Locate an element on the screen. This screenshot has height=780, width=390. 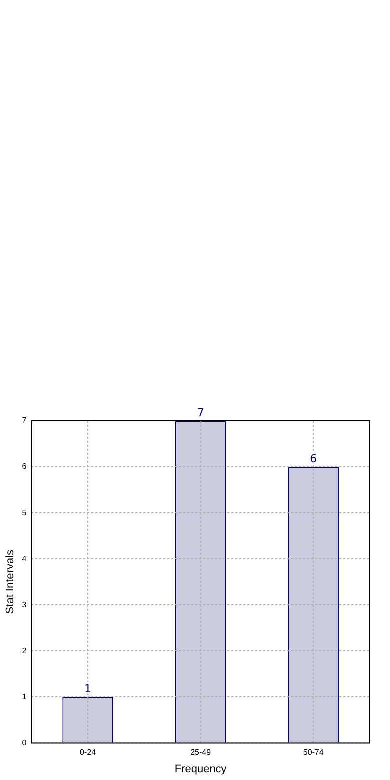
y-tick-label: 4 is located at coordinates (25, 559).